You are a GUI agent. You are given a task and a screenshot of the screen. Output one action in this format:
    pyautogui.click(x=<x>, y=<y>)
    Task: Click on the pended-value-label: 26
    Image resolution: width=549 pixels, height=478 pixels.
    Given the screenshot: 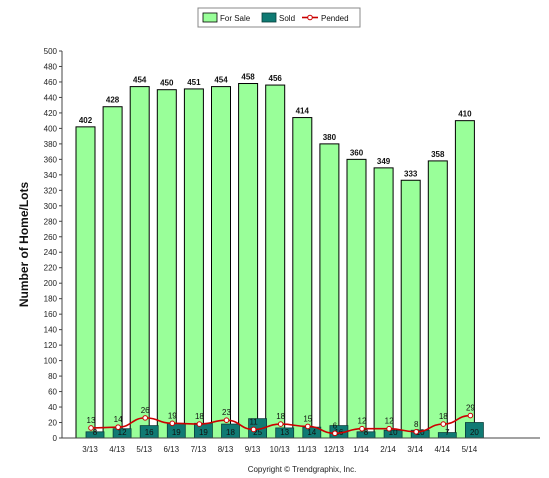 What is the action you would take?
    pyautogui.click(x=145, y=410)
    